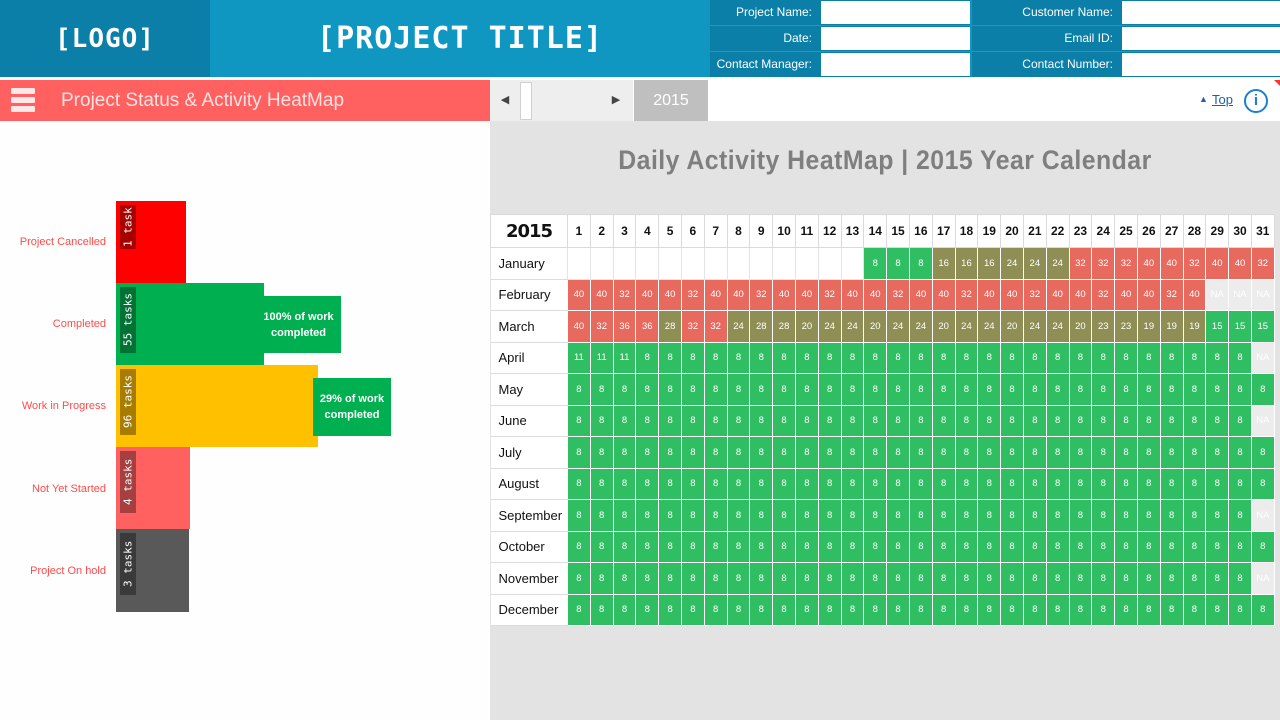  What do you see at coordinates (895, 38) in the screenshot?
I see `date-field` at bounding box center [895, 38].